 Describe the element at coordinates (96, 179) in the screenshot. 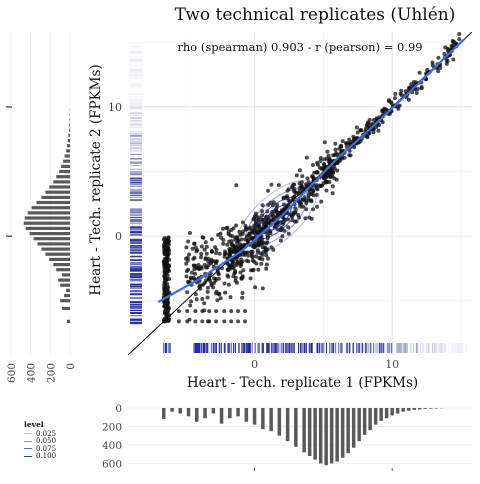

I see `y-axis-label: Heart - Tech. replicate 2 (FPKMs)` at that location.